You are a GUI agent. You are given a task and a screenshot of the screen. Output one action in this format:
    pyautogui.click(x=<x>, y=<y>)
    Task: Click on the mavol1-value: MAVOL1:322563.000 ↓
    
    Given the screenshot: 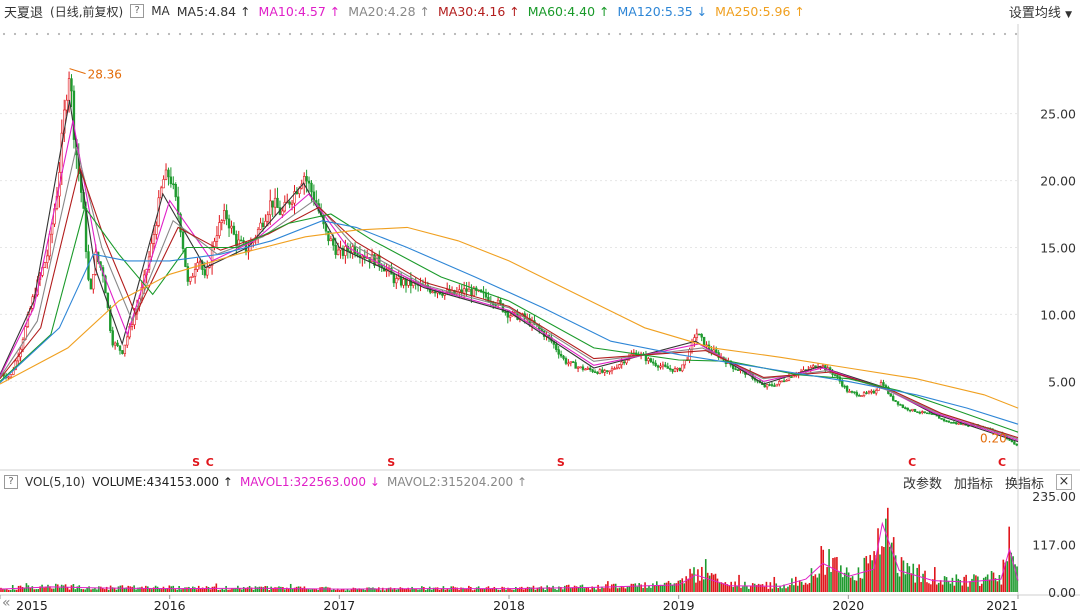 What is the action you would take?
    pyautogui.click(x=310, y=482)
    